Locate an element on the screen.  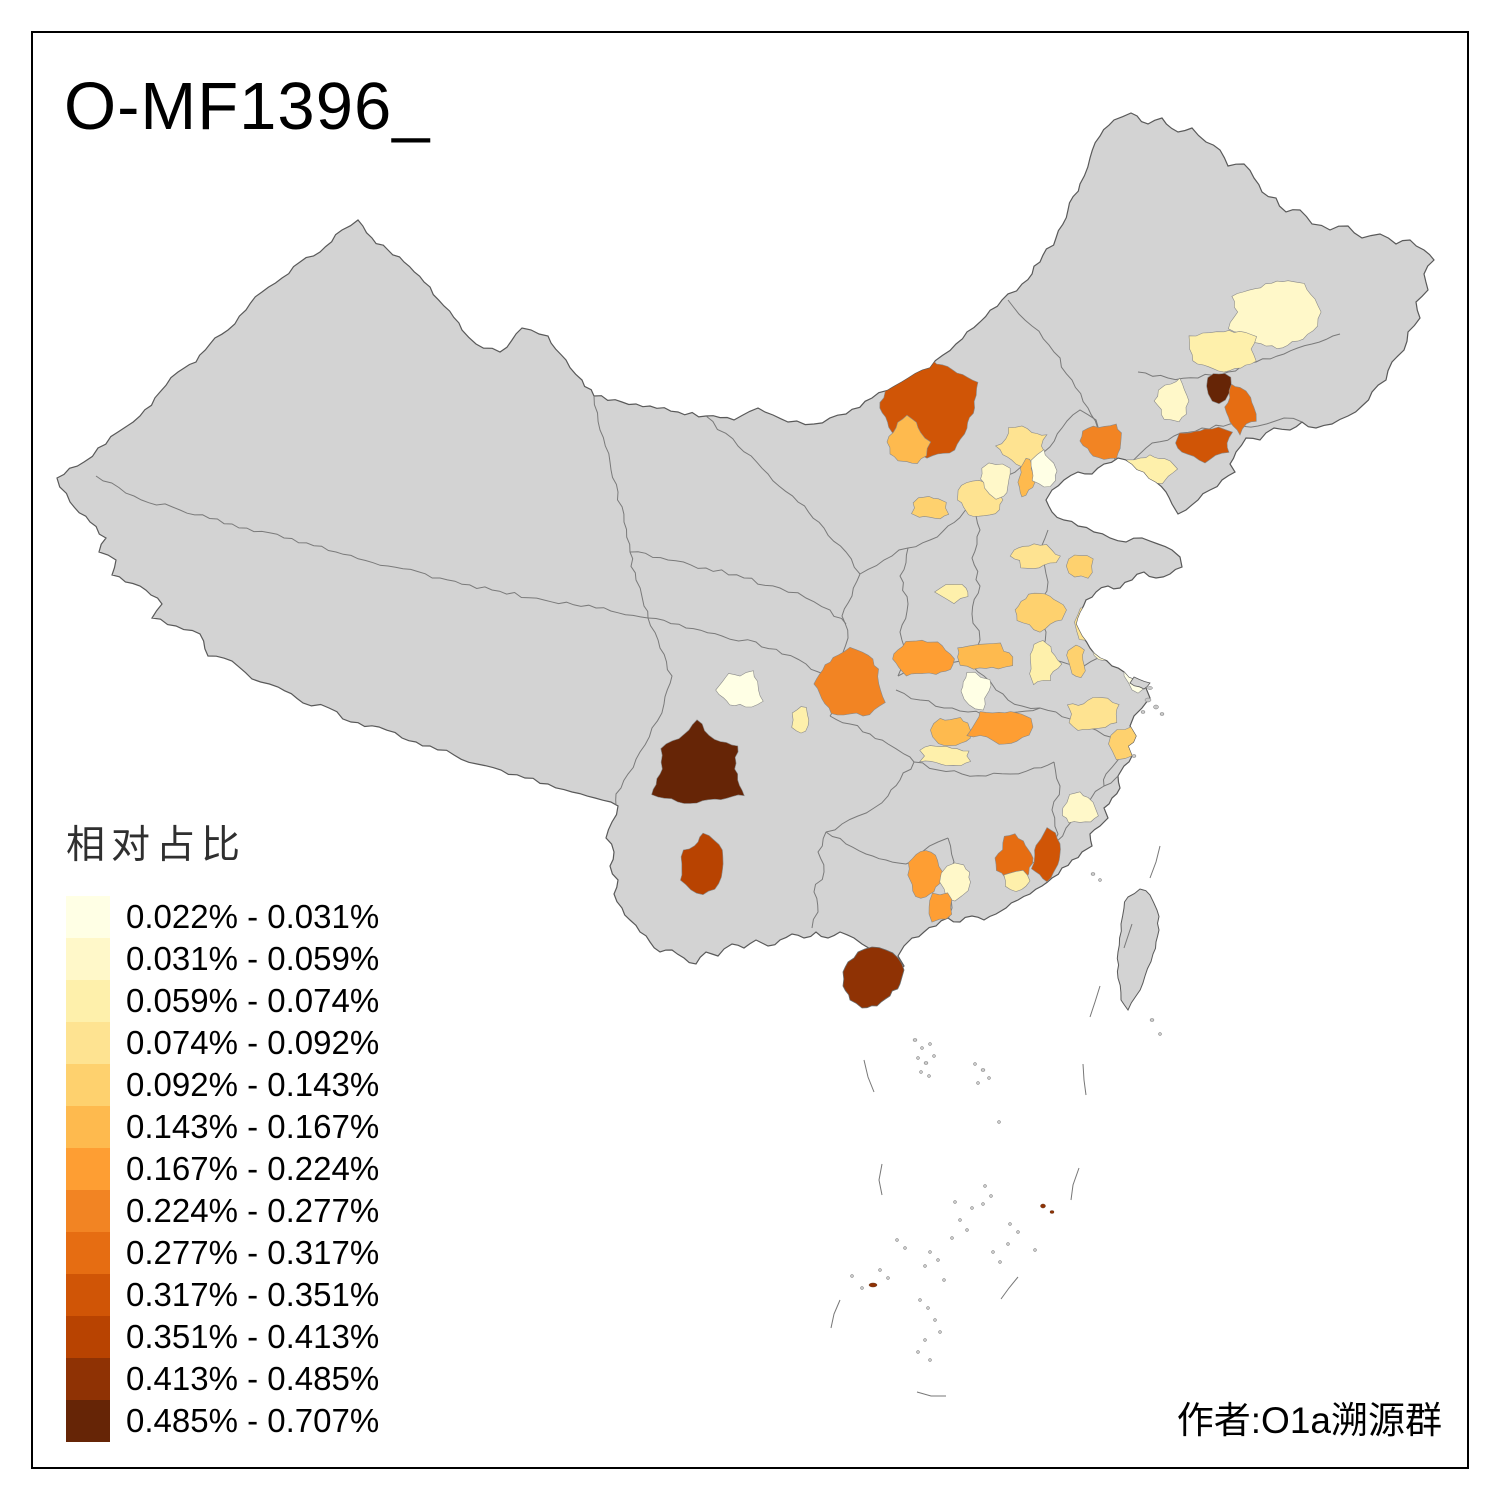
legend-row: 0.167% - 0.224% is located at coordinates (222, 1169).